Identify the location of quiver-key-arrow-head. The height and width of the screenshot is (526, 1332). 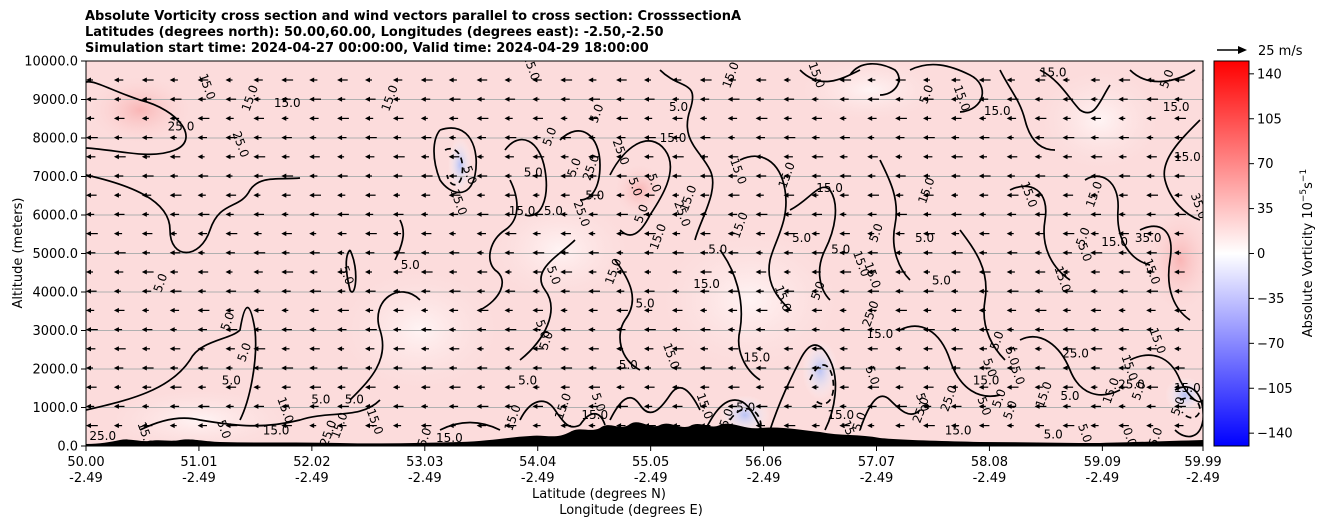
(1242, 50).